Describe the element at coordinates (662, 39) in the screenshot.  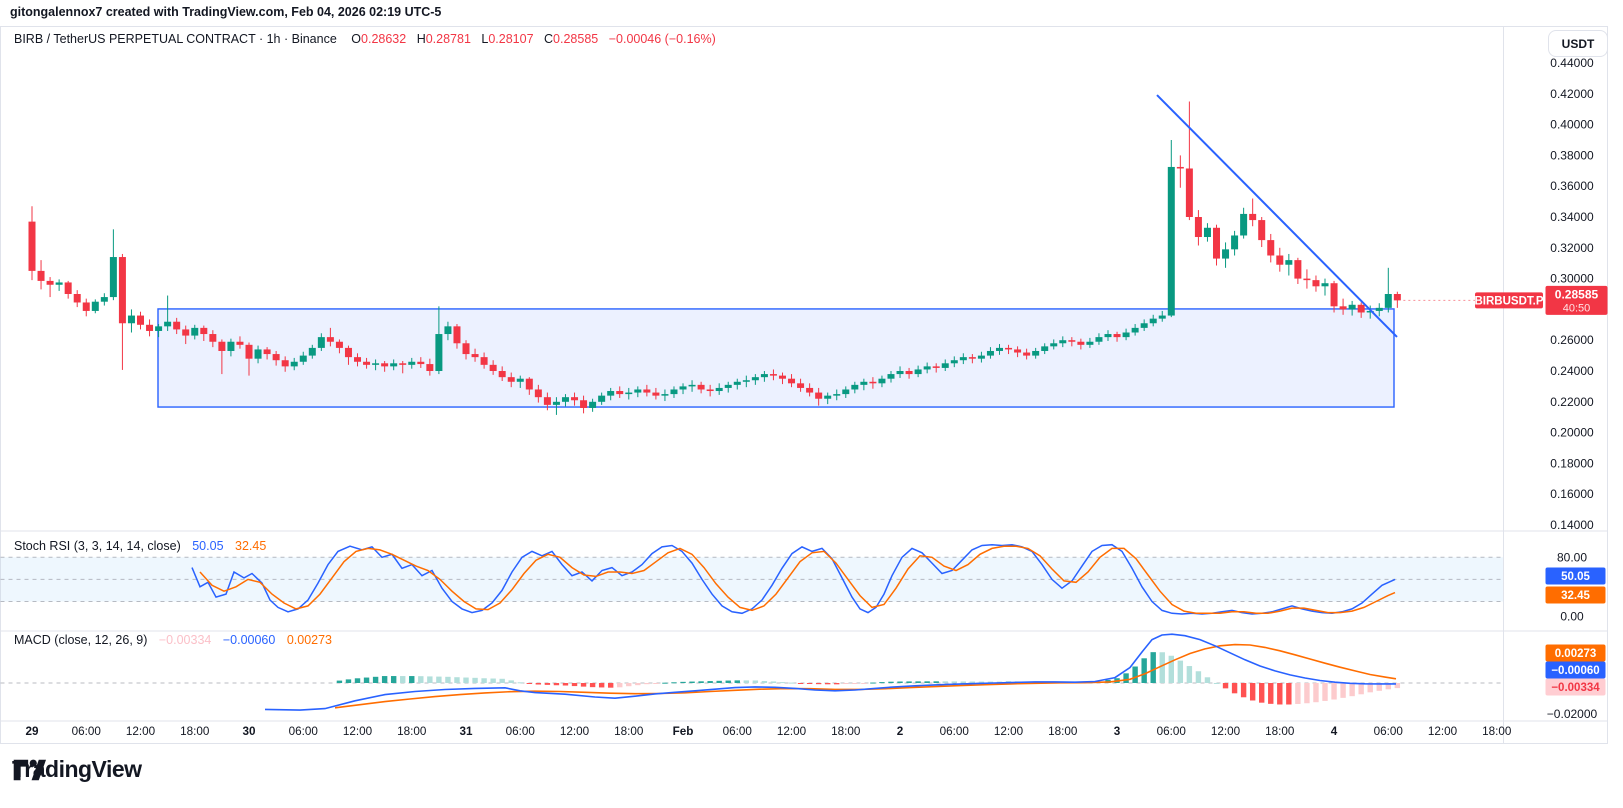
I see `change-value: −0.00046 (−0.16%)` at that location.